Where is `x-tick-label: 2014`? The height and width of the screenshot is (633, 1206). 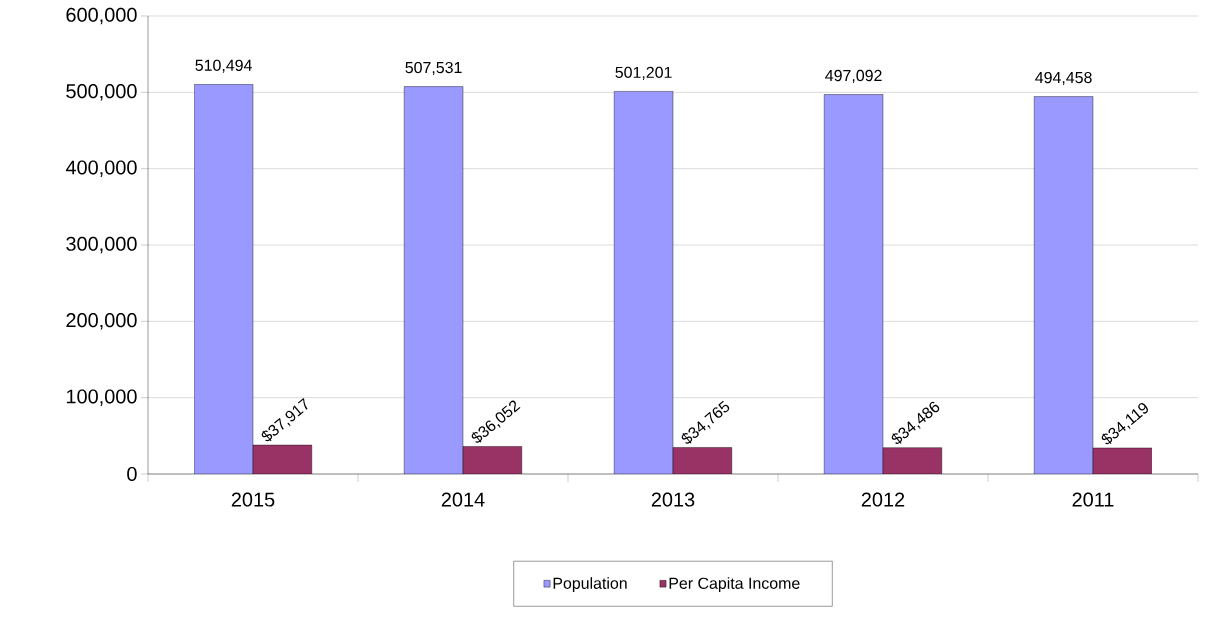
x-tick-label: 2014 is located at coordinates (463, 499).